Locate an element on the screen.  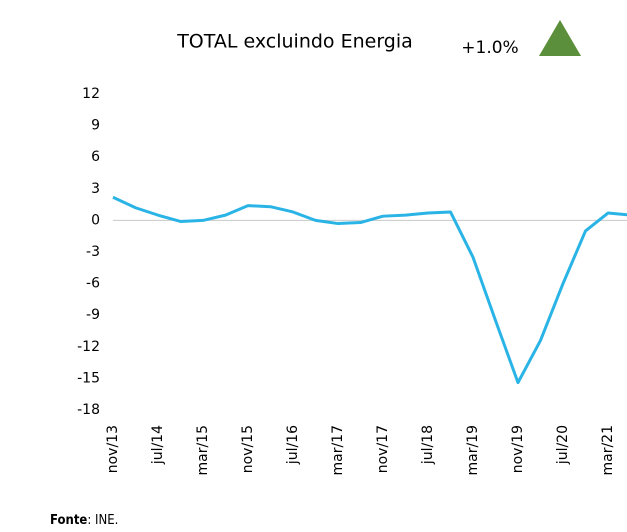
y-tick-label: 6 is located at coordinates (95, 157).